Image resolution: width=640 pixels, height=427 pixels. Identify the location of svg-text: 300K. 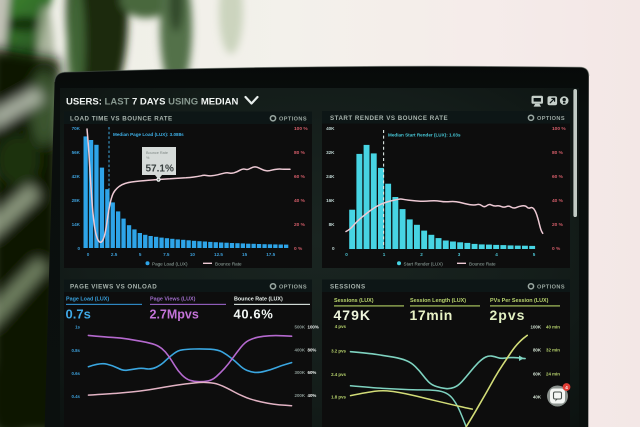
(300, 372).